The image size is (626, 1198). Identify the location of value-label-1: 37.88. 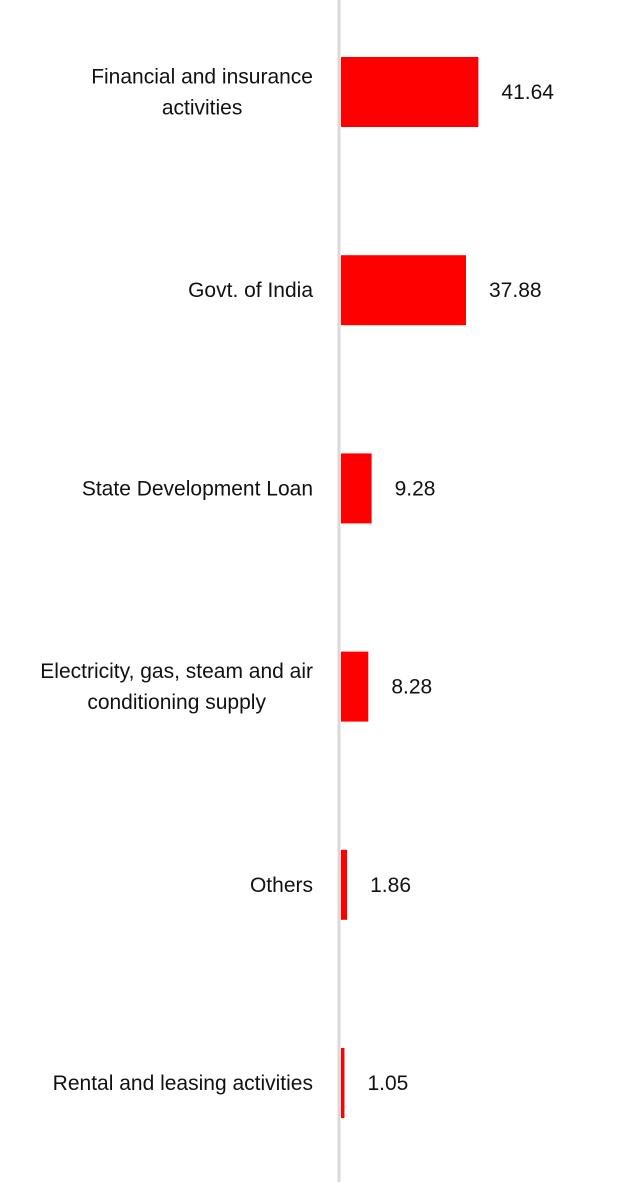
(515, 290).